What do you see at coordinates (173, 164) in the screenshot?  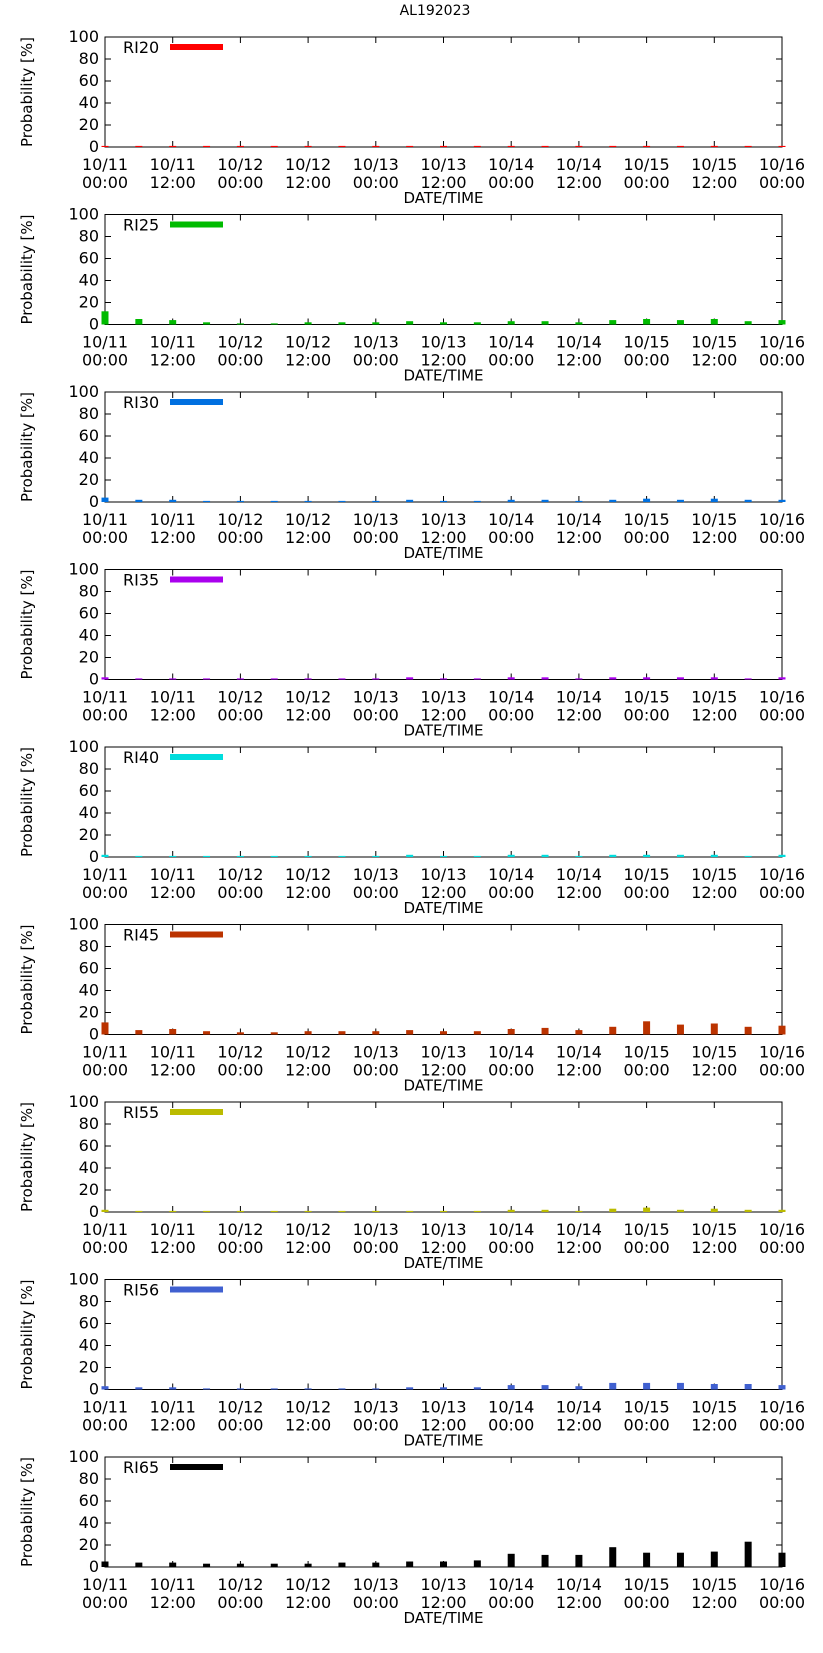 I see `x-tick-label-date: 10/11` at bounding box center [173, 164].